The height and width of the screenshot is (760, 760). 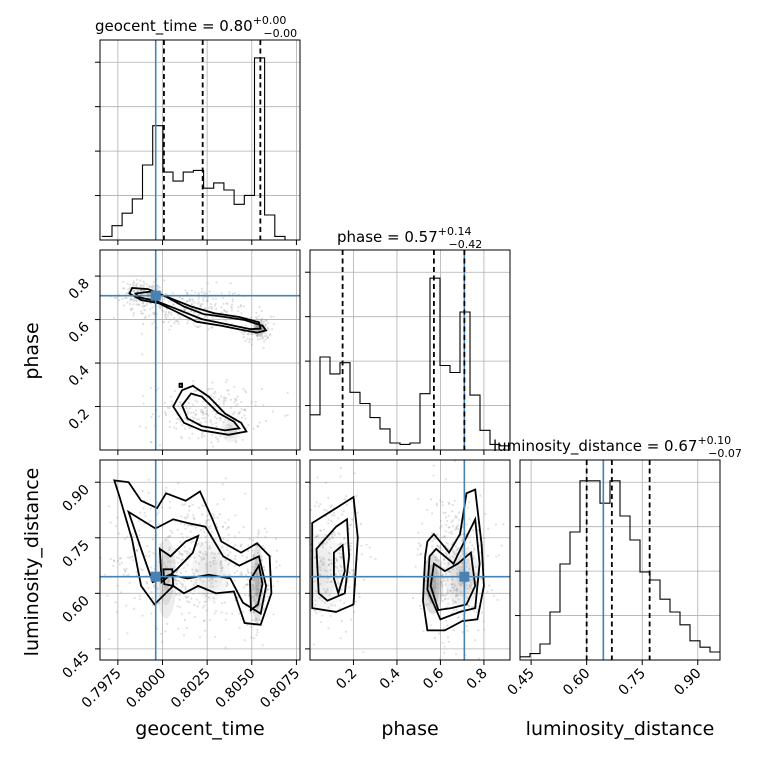 I want to click on y-tick-label-luminosity-distance: 0.75, so click(x=75, y=553).